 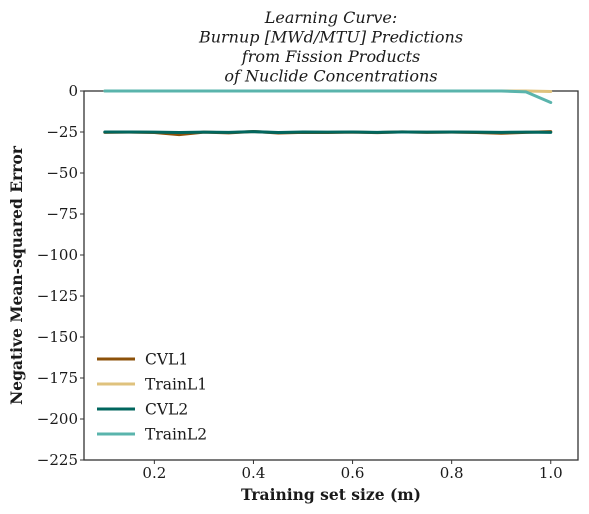 I want to click on y-tick-label: −150, so click(x=57, y=337).